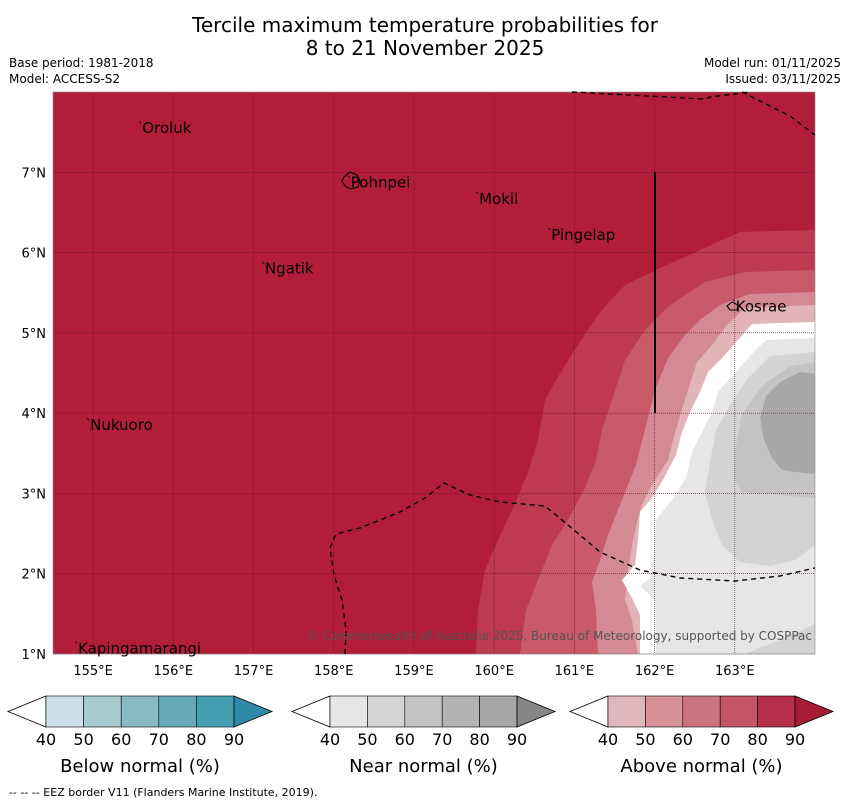 The height and width of the screenshot is (804, 850). Describe the element at coordinates (423, 766) in the screenshot. I see `legend-caption: Near normal (%)` at that location.